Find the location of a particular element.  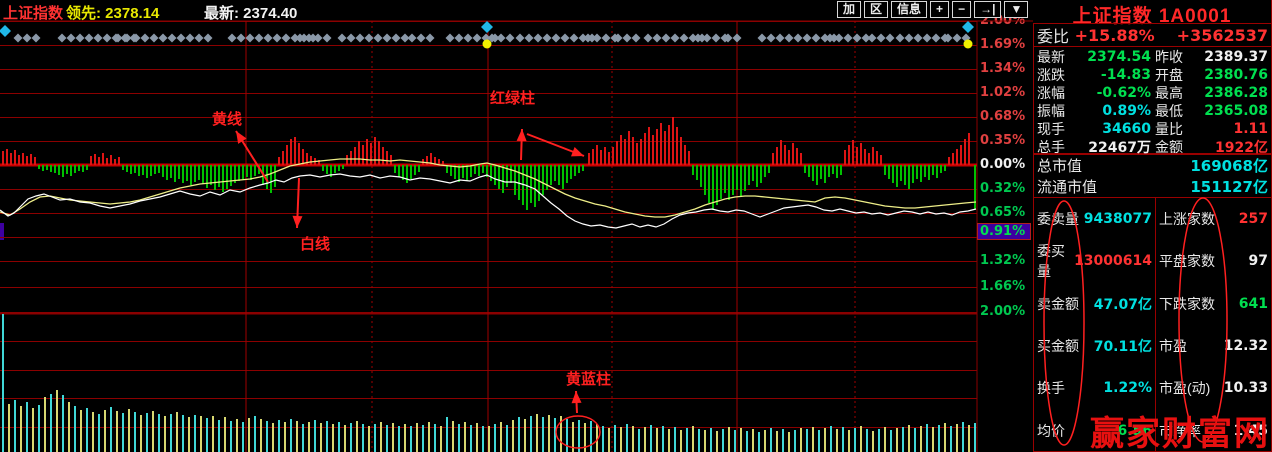

annotation-label: 黄蓝柱 is located at coordinates (588, 379).